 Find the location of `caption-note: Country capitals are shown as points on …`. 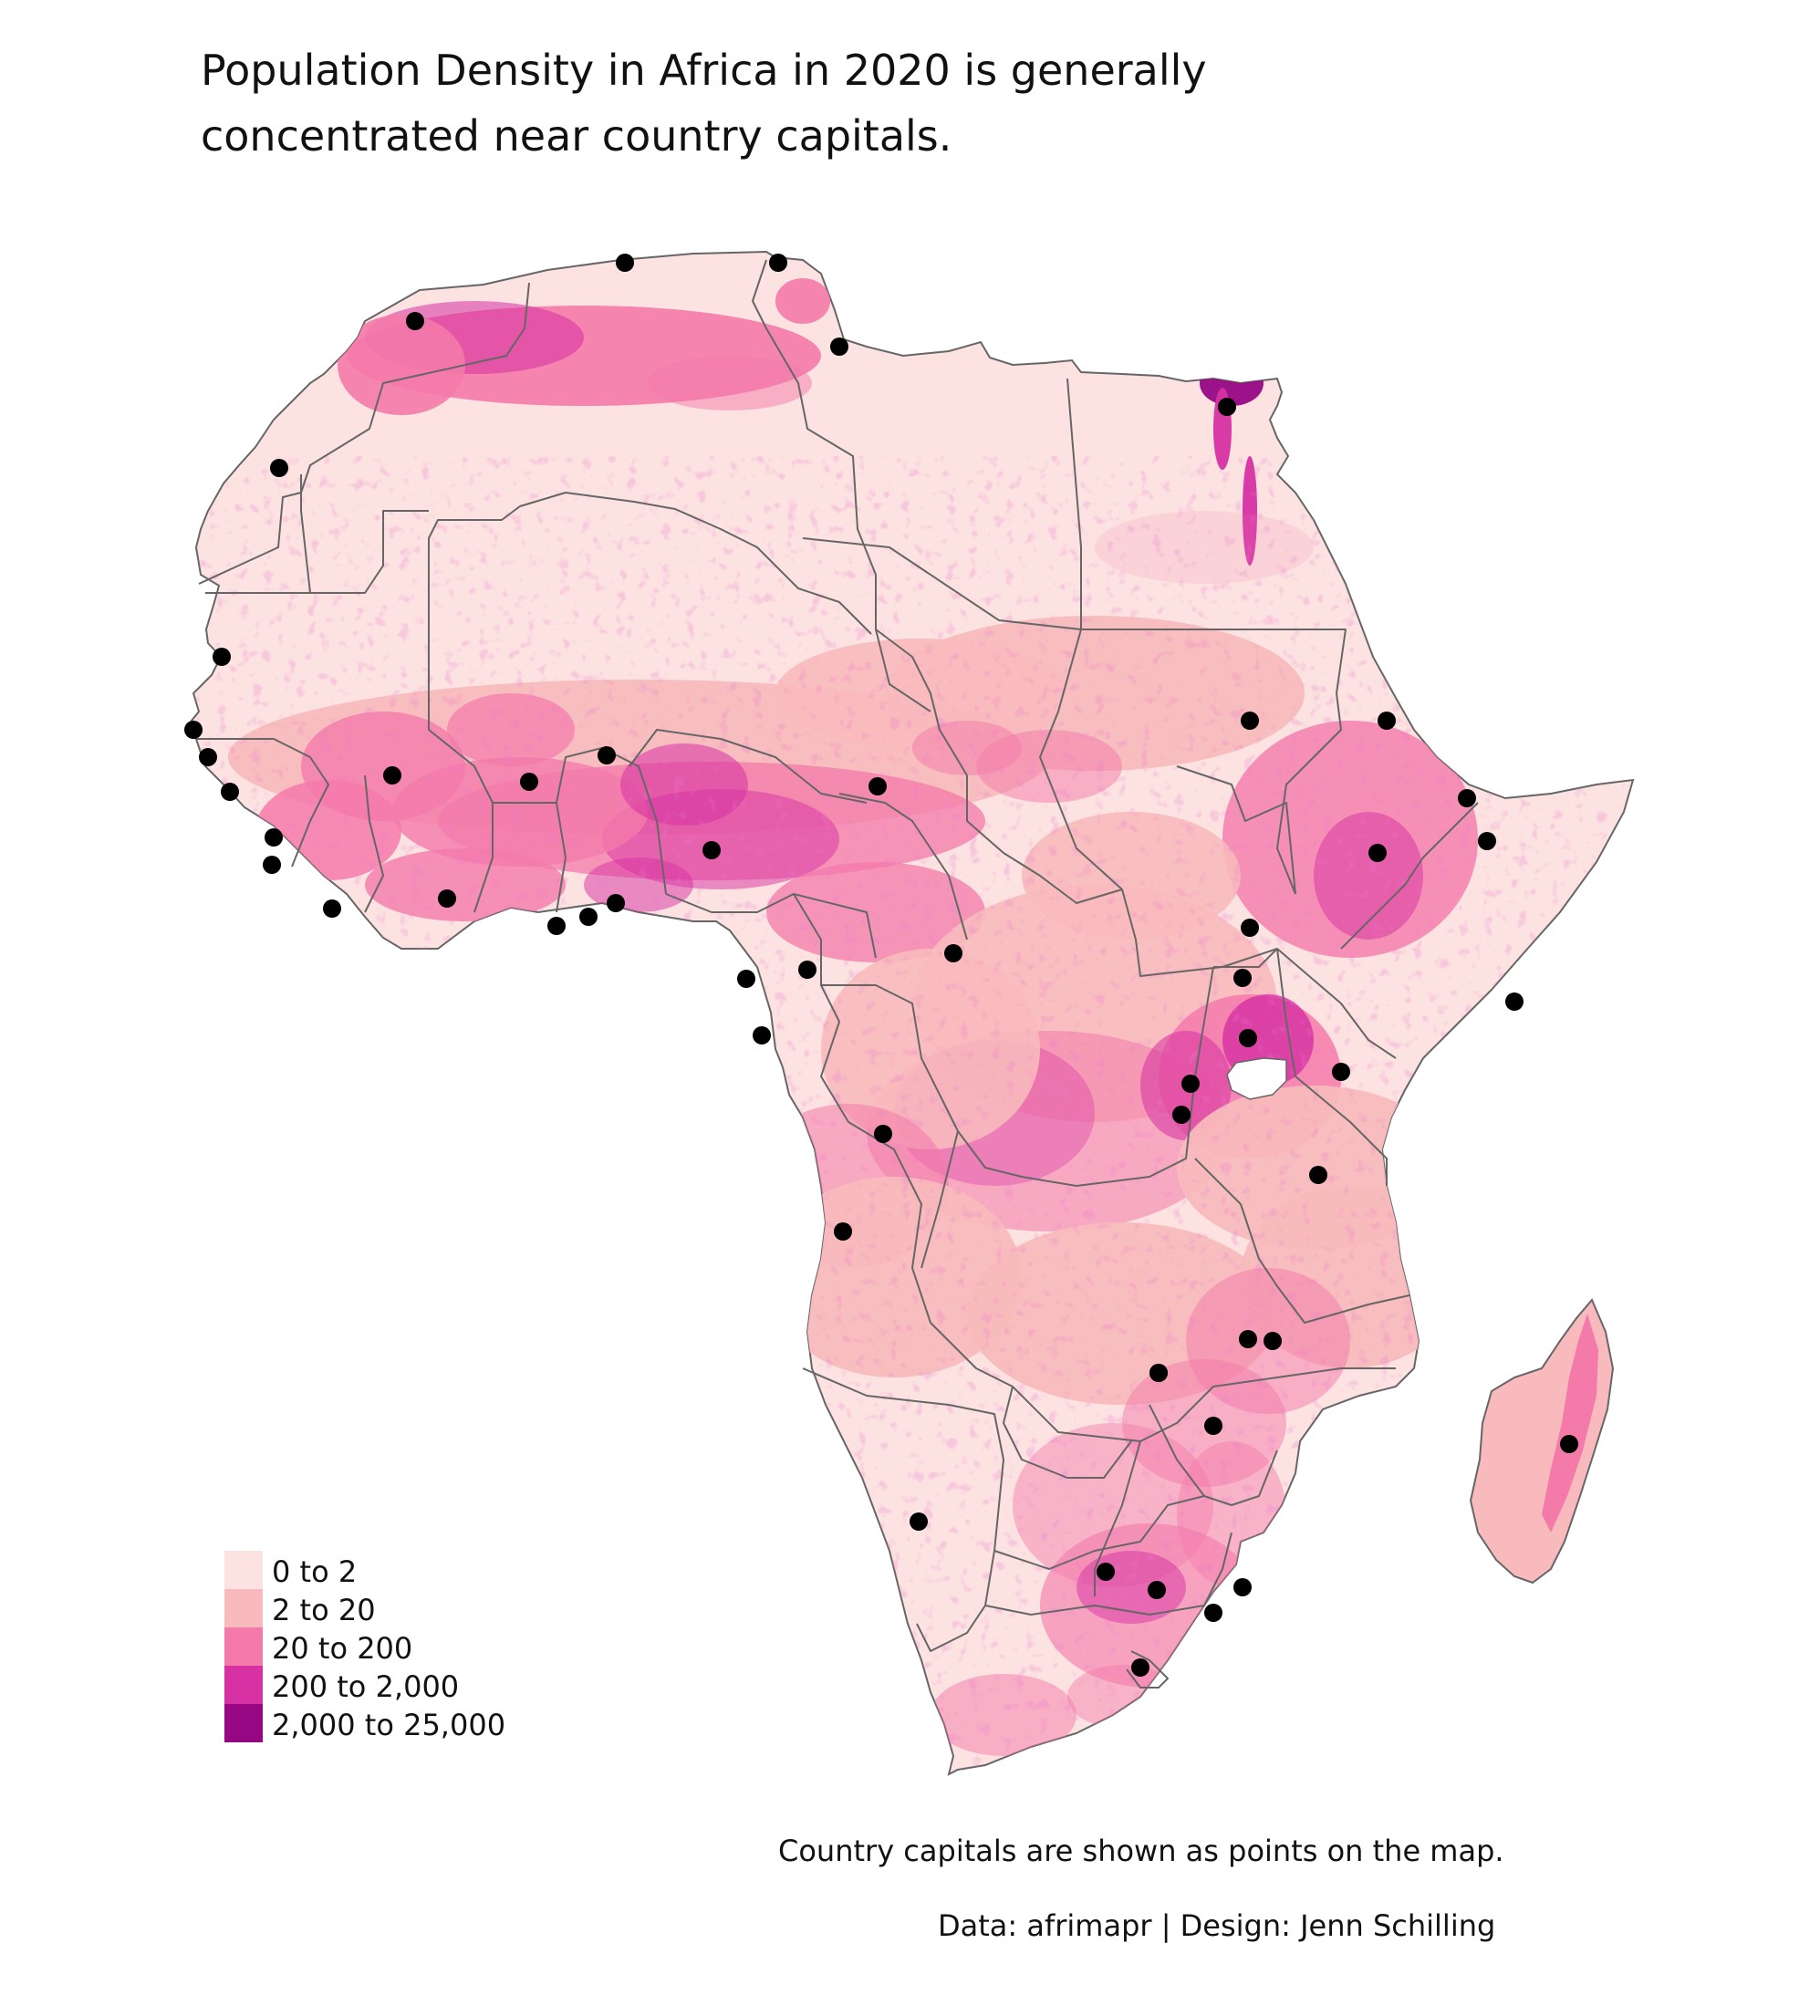

caption-note: Country capitals are shown as points on … is located at coordinates (1141, 1851).